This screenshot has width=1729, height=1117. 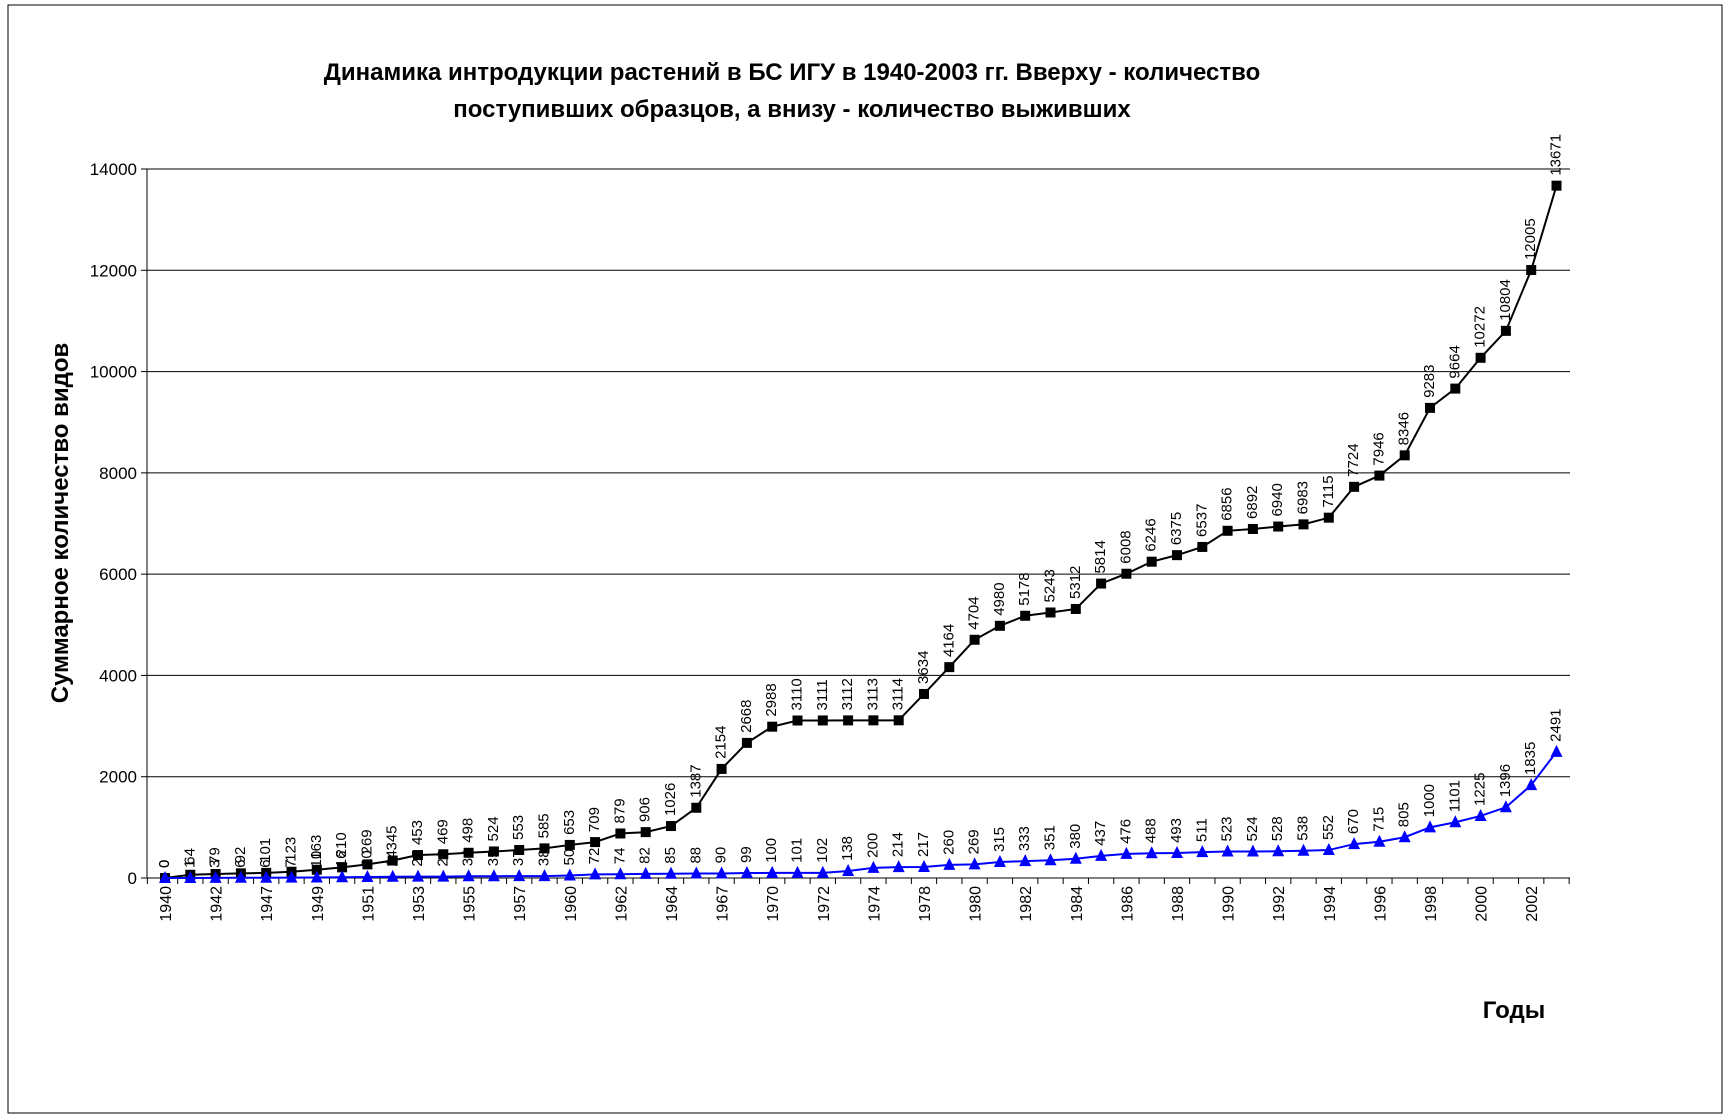 I want to click on y-tick-label: 8000, so click(x=118, y=473).